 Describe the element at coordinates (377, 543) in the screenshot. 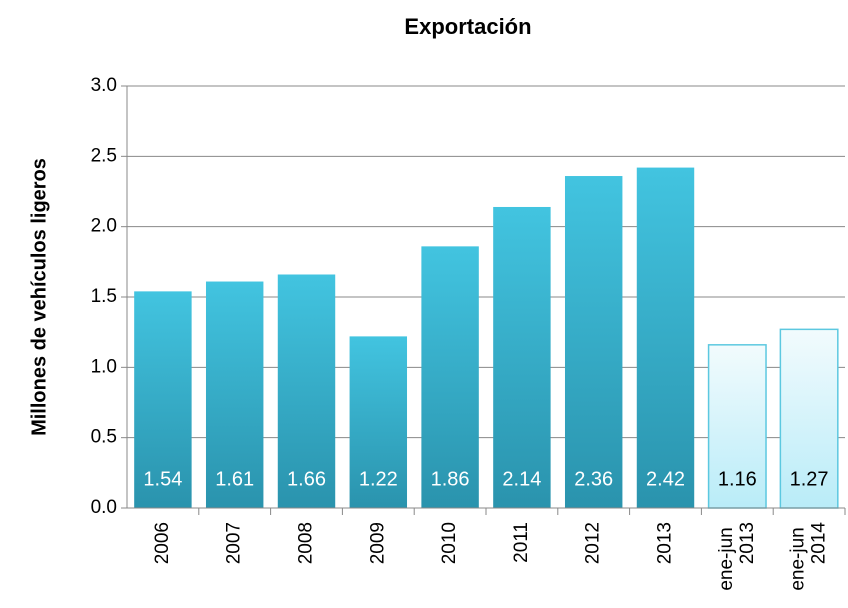

I see `x-tick-label: 2009` at that location.